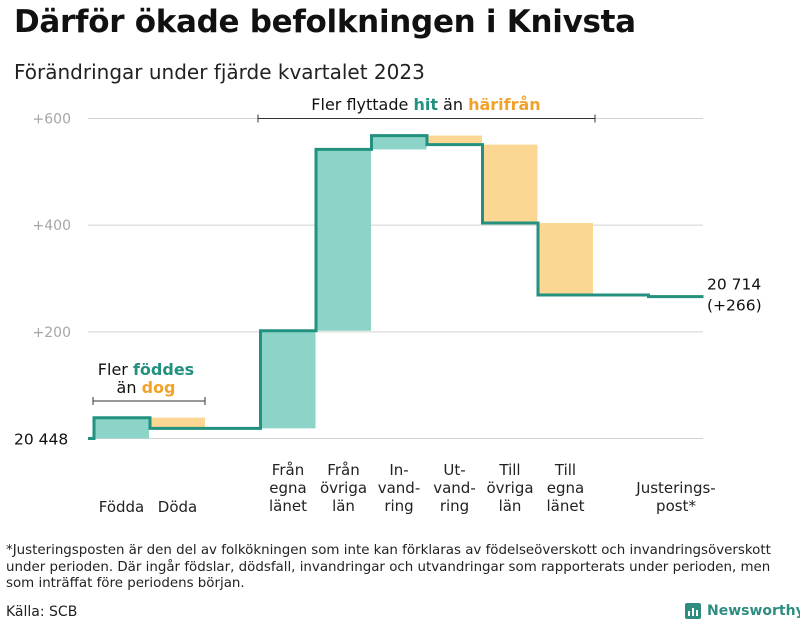  I want to click on chart-subtitle: Förändringar under fjärde kvartalet 2023, so click(219, 72).